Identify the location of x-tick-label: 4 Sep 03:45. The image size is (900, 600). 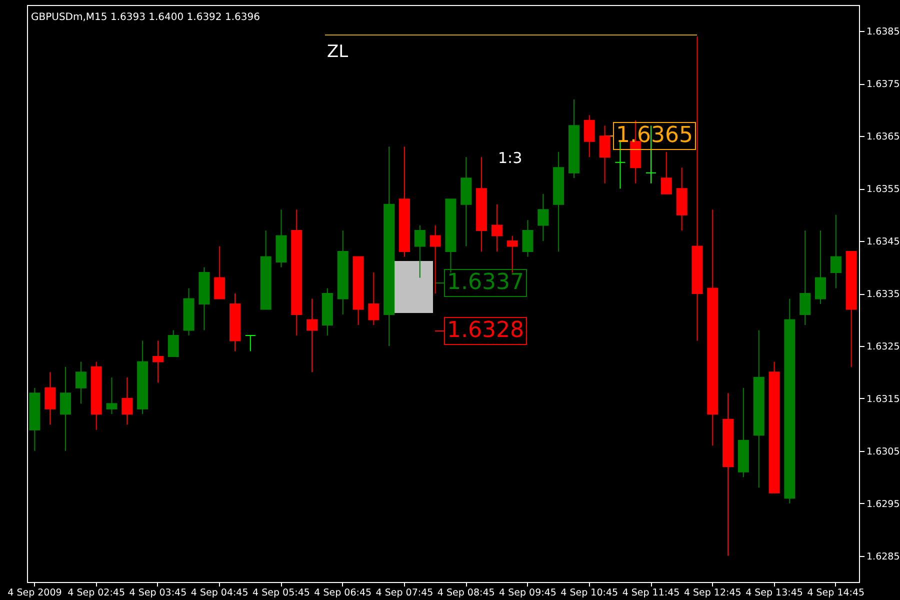
(158, 593).